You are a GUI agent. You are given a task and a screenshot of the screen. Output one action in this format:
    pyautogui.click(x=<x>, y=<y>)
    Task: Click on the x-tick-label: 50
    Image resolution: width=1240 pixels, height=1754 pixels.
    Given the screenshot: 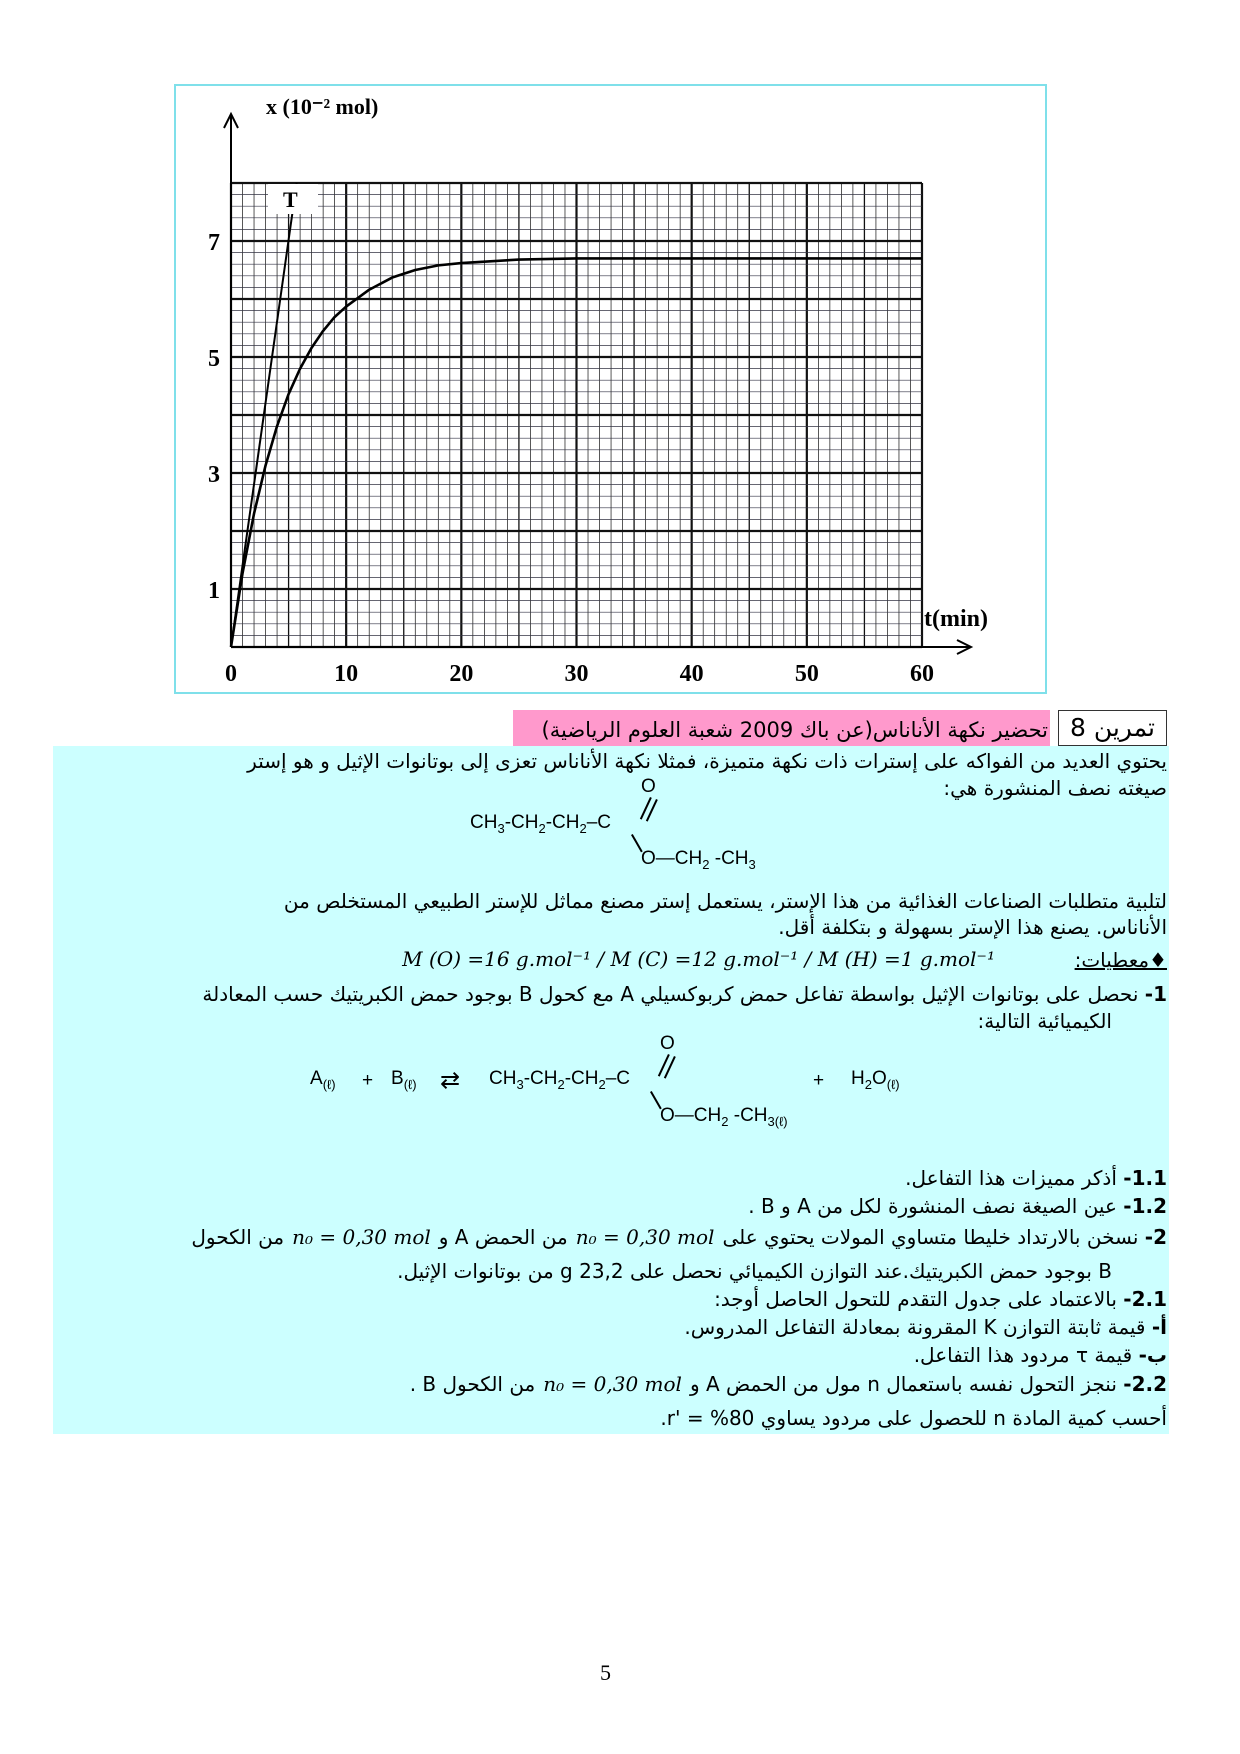 What is the action you would take?
    pyautogui.click(x=807, y=674)
    